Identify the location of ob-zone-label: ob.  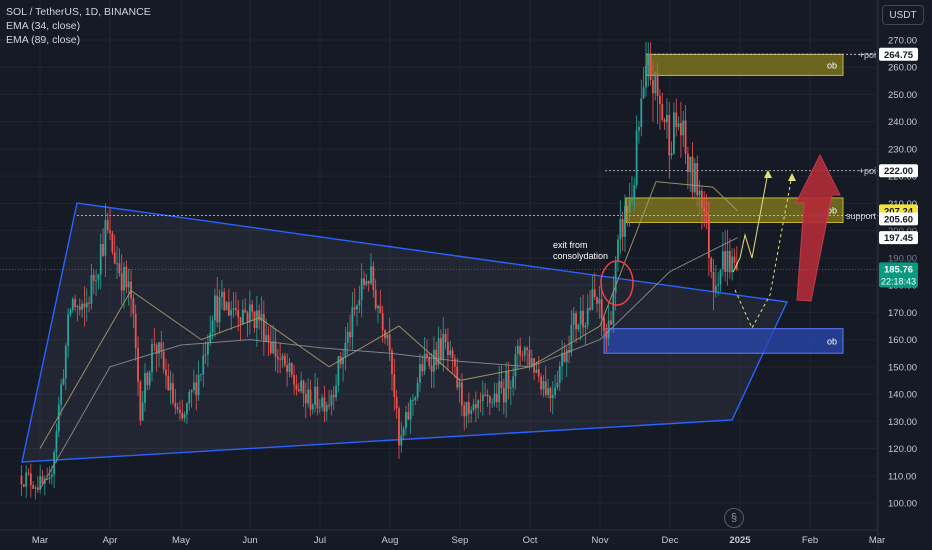
(832, 341).